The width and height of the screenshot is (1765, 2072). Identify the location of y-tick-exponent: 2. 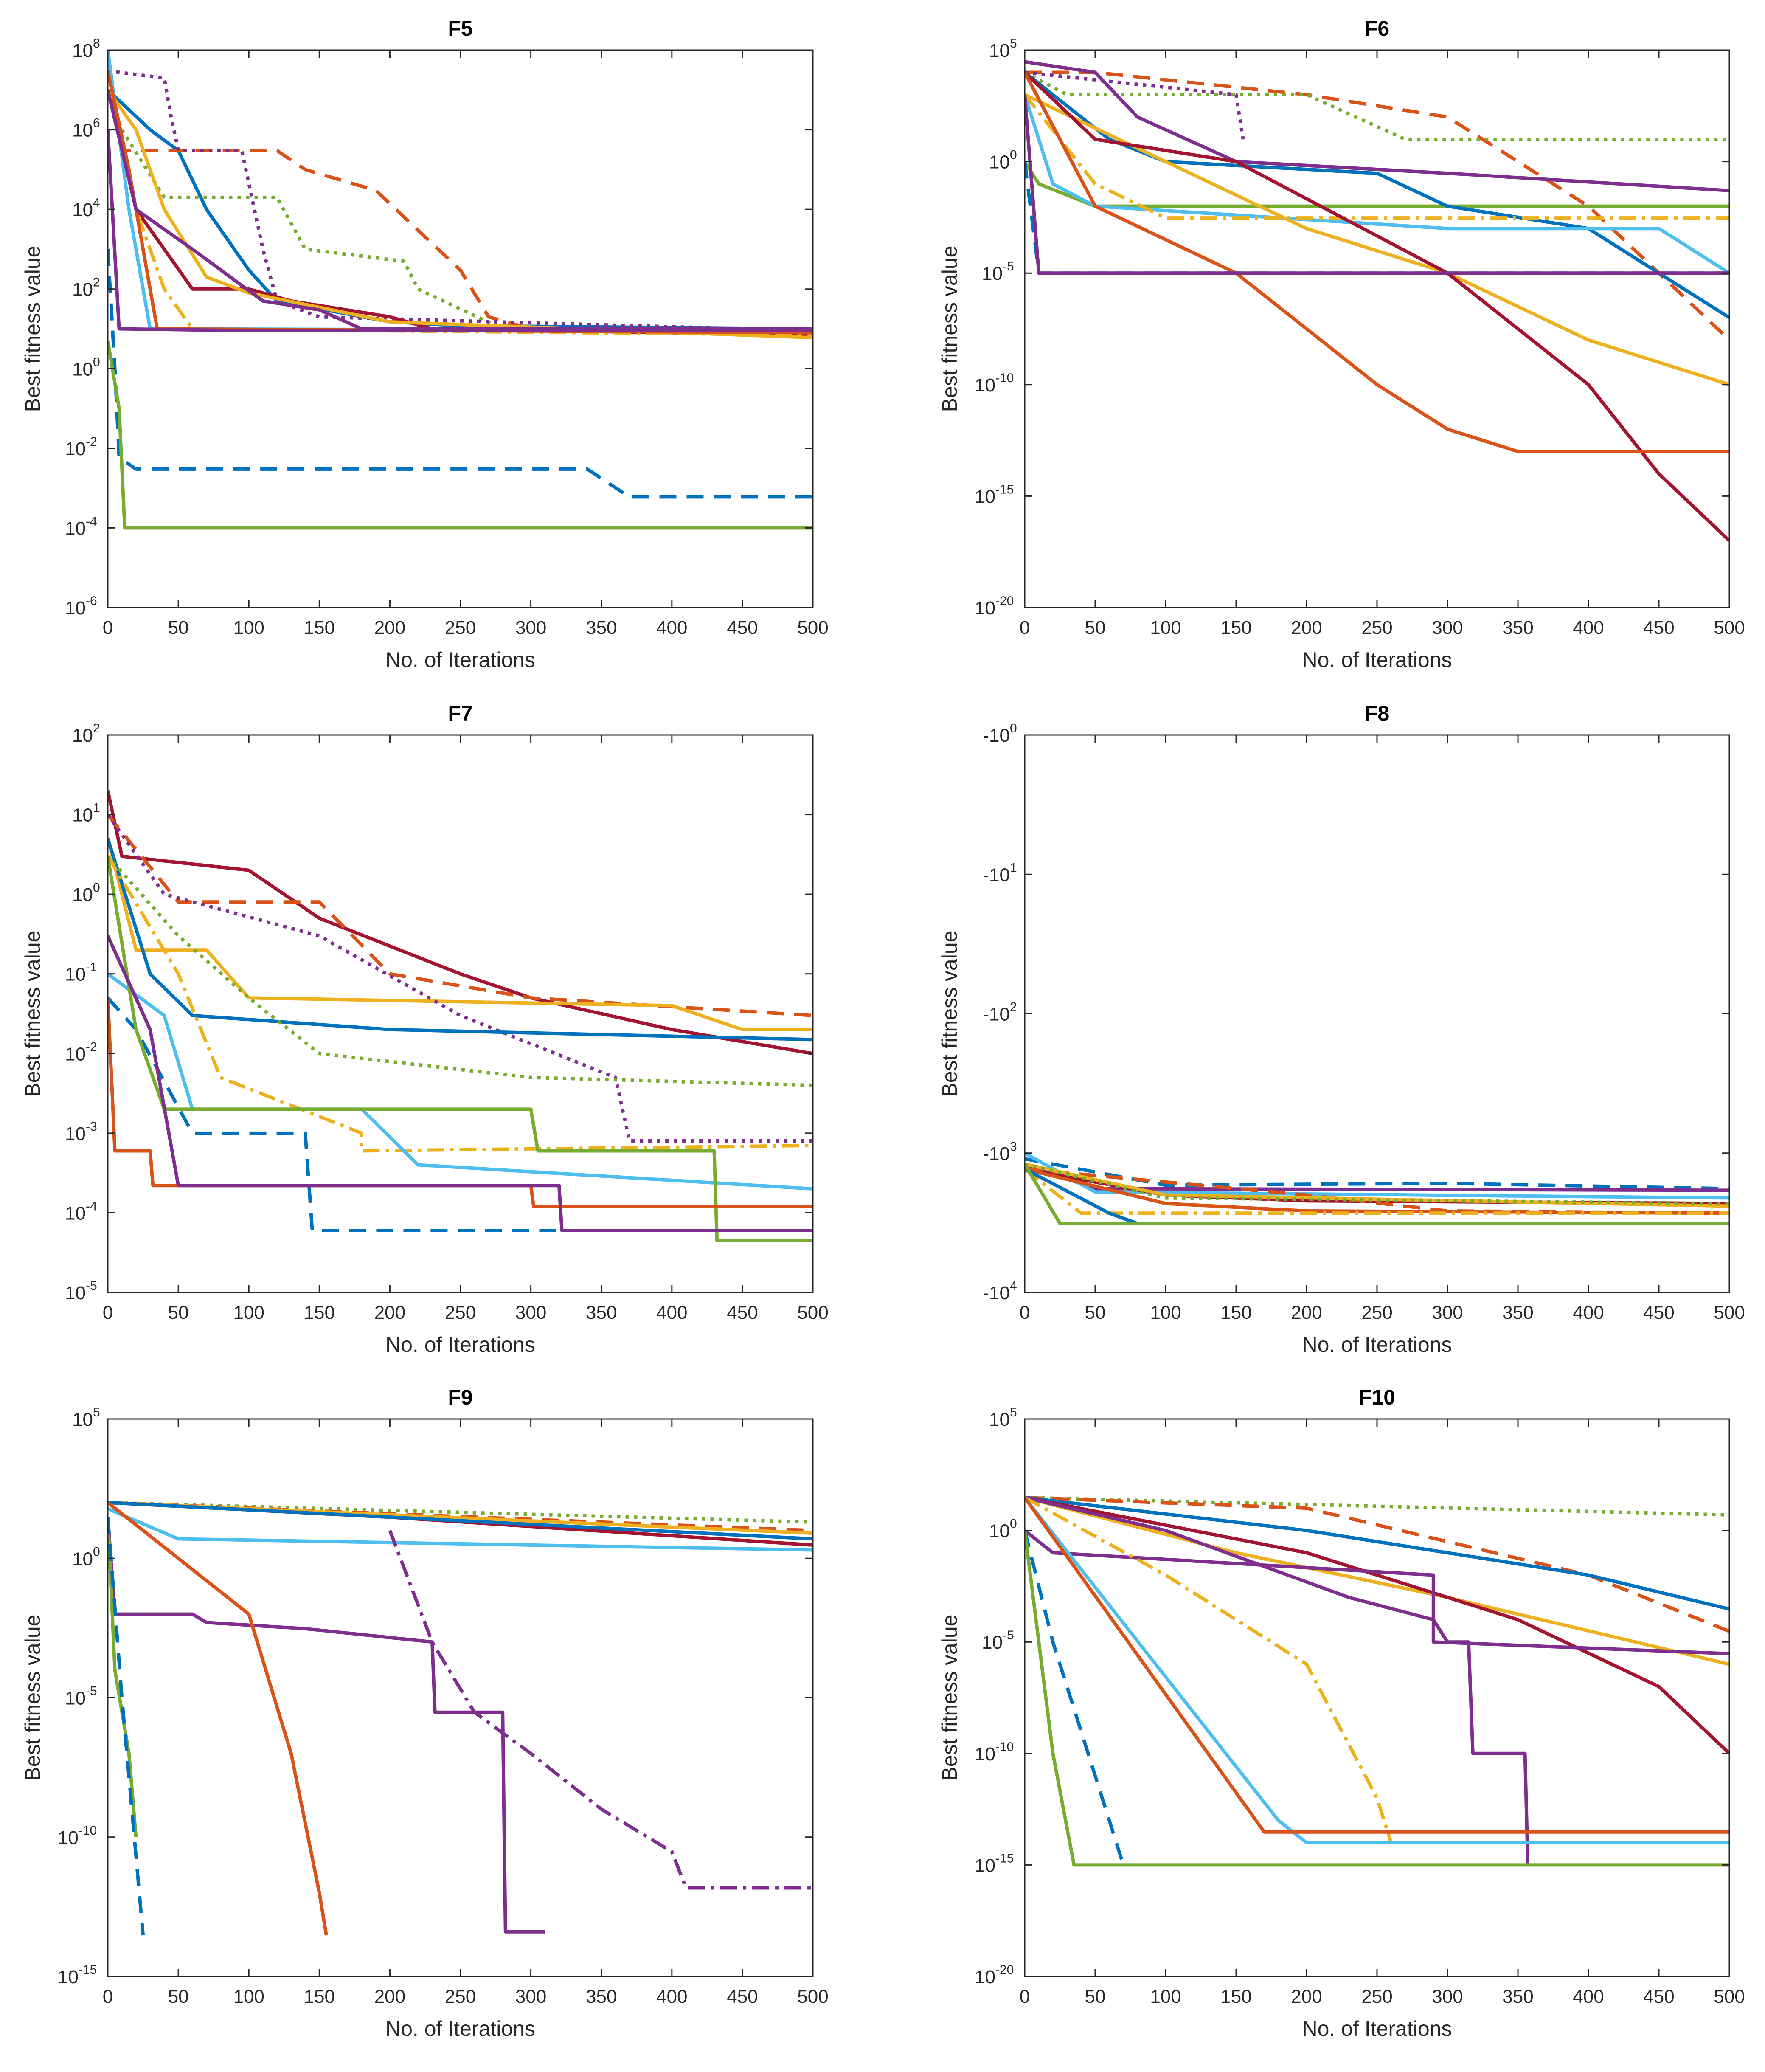
(96, 283).